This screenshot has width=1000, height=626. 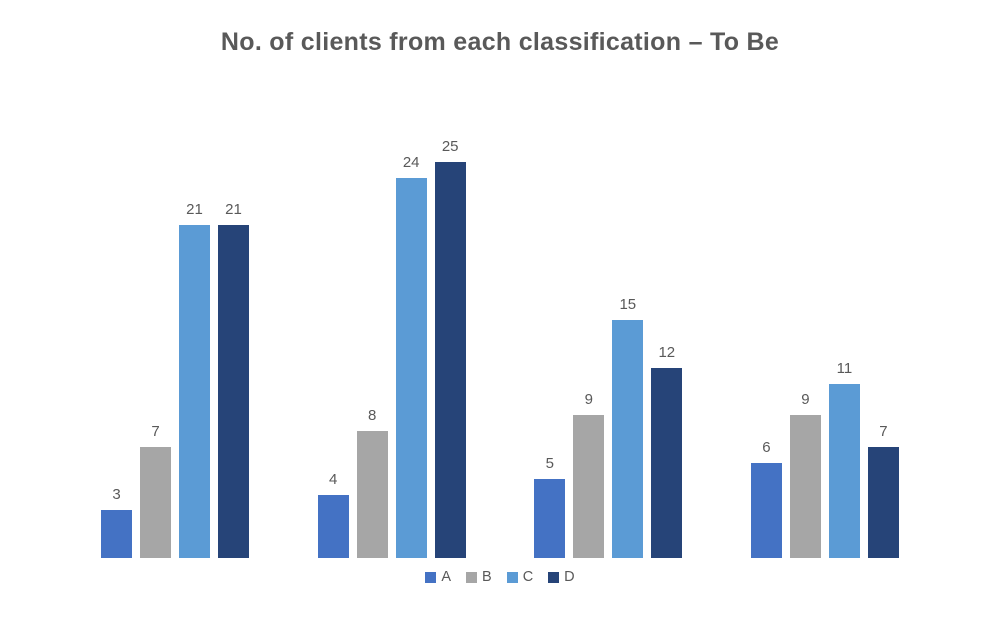 I want to click on bar-value-label: 12, so click(x=667, y=352).